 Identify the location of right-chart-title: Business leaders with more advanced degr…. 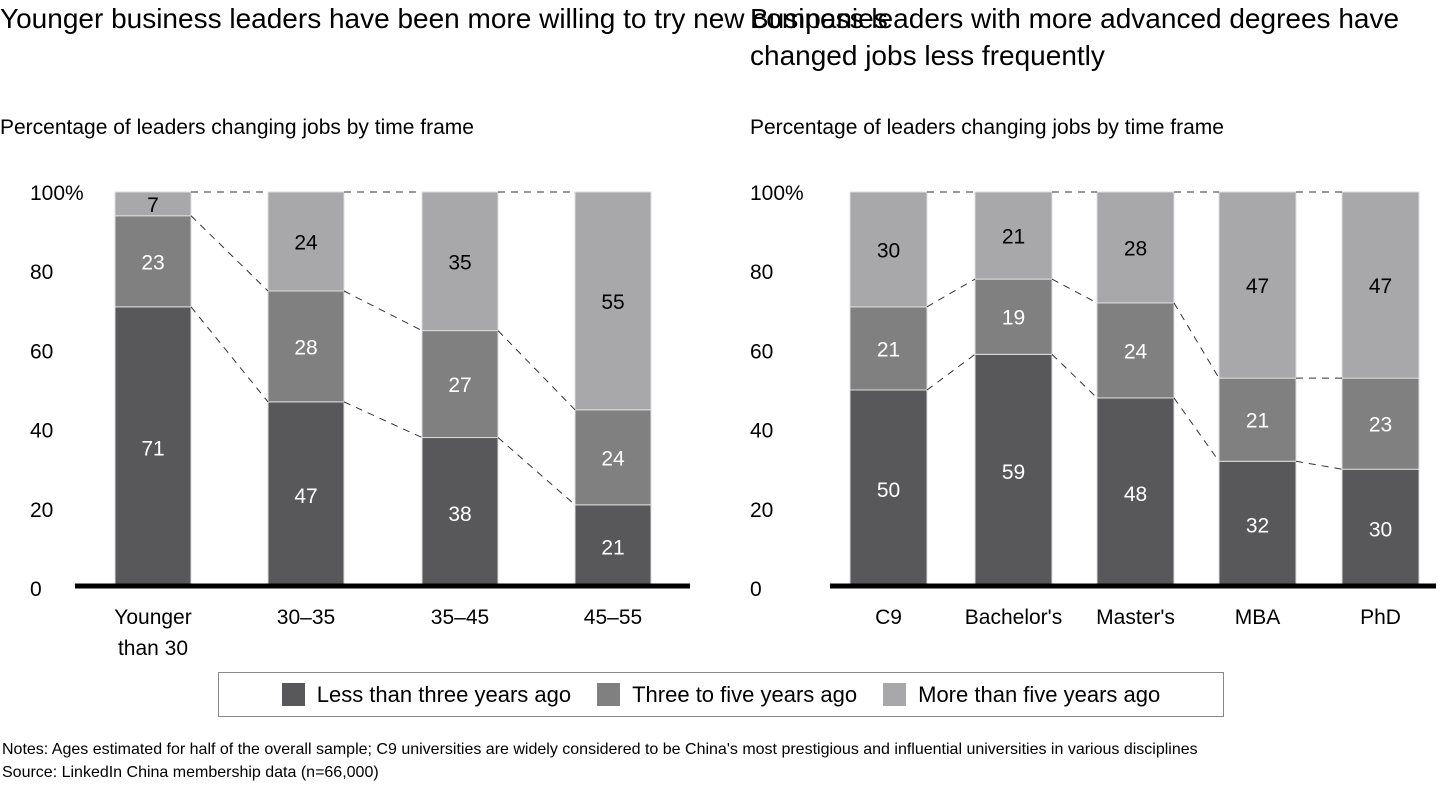
(1075, 37).